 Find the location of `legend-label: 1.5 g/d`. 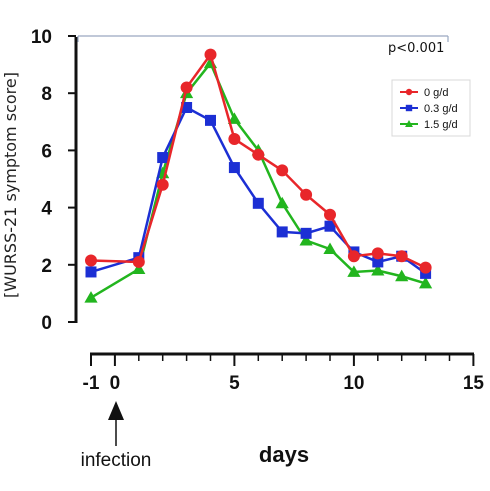

legend-label: 1.5 g/d is located at coordinates (441, 125).